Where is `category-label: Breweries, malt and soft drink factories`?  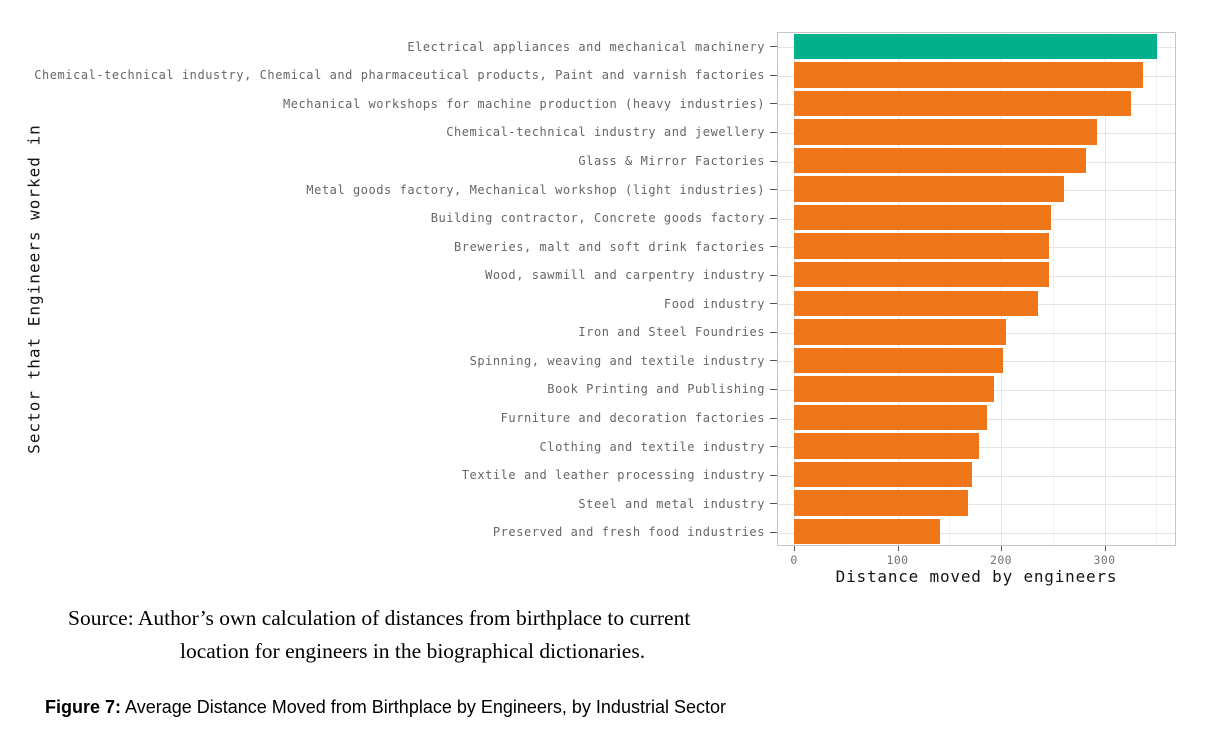
category-label: Breweries, malt and soft drink factories is located at coordinates (609, 246).